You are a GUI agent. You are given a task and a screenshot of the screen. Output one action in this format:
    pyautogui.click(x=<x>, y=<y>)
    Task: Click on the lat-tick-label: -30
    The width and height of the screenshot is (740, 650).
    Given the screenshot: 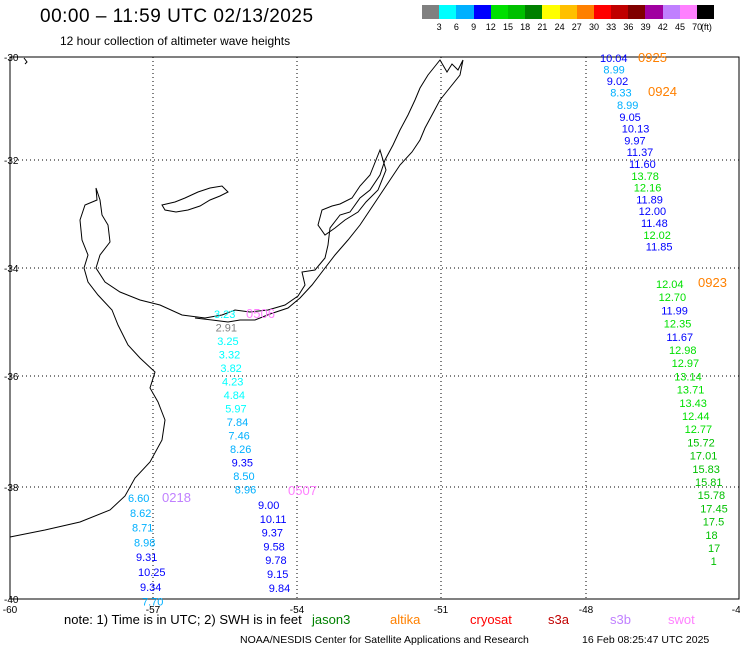 What is the action you would take?
    pyautogui.click(x=11, y=58)
    